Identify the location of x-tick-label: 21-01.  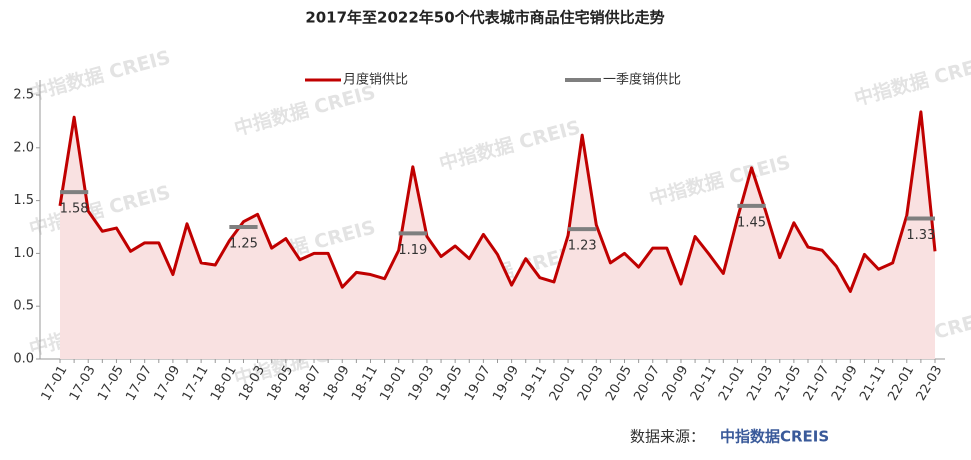
(732, 383).